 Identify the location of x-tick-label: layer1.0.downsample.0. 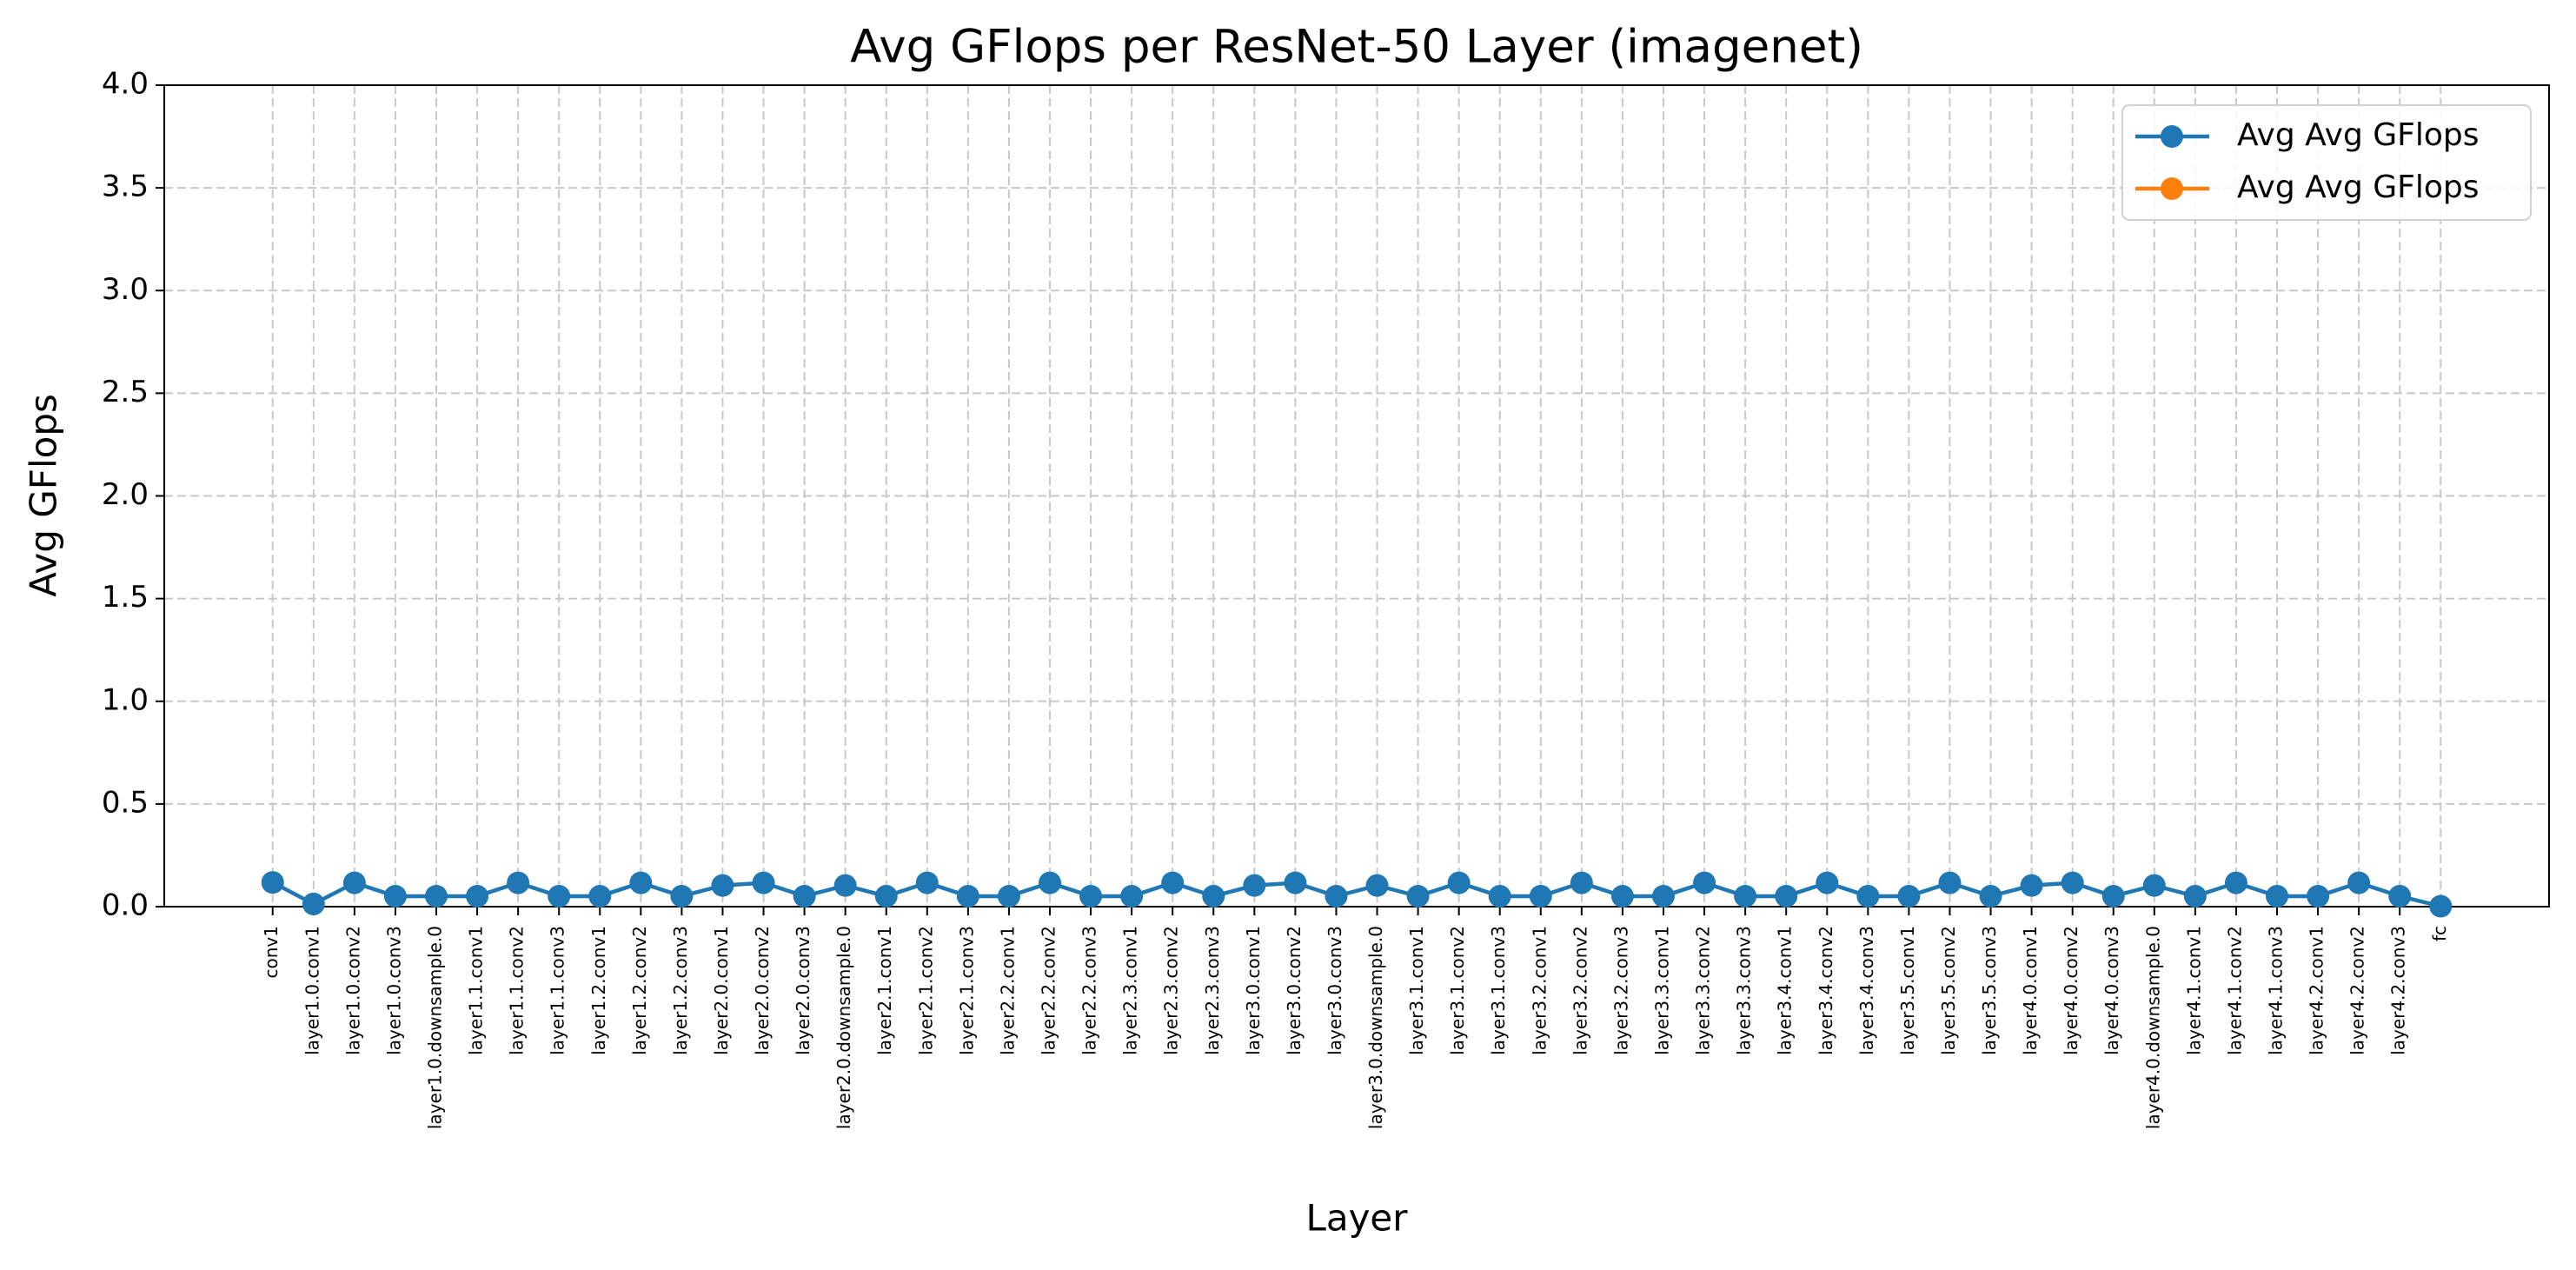
(434, 1027).